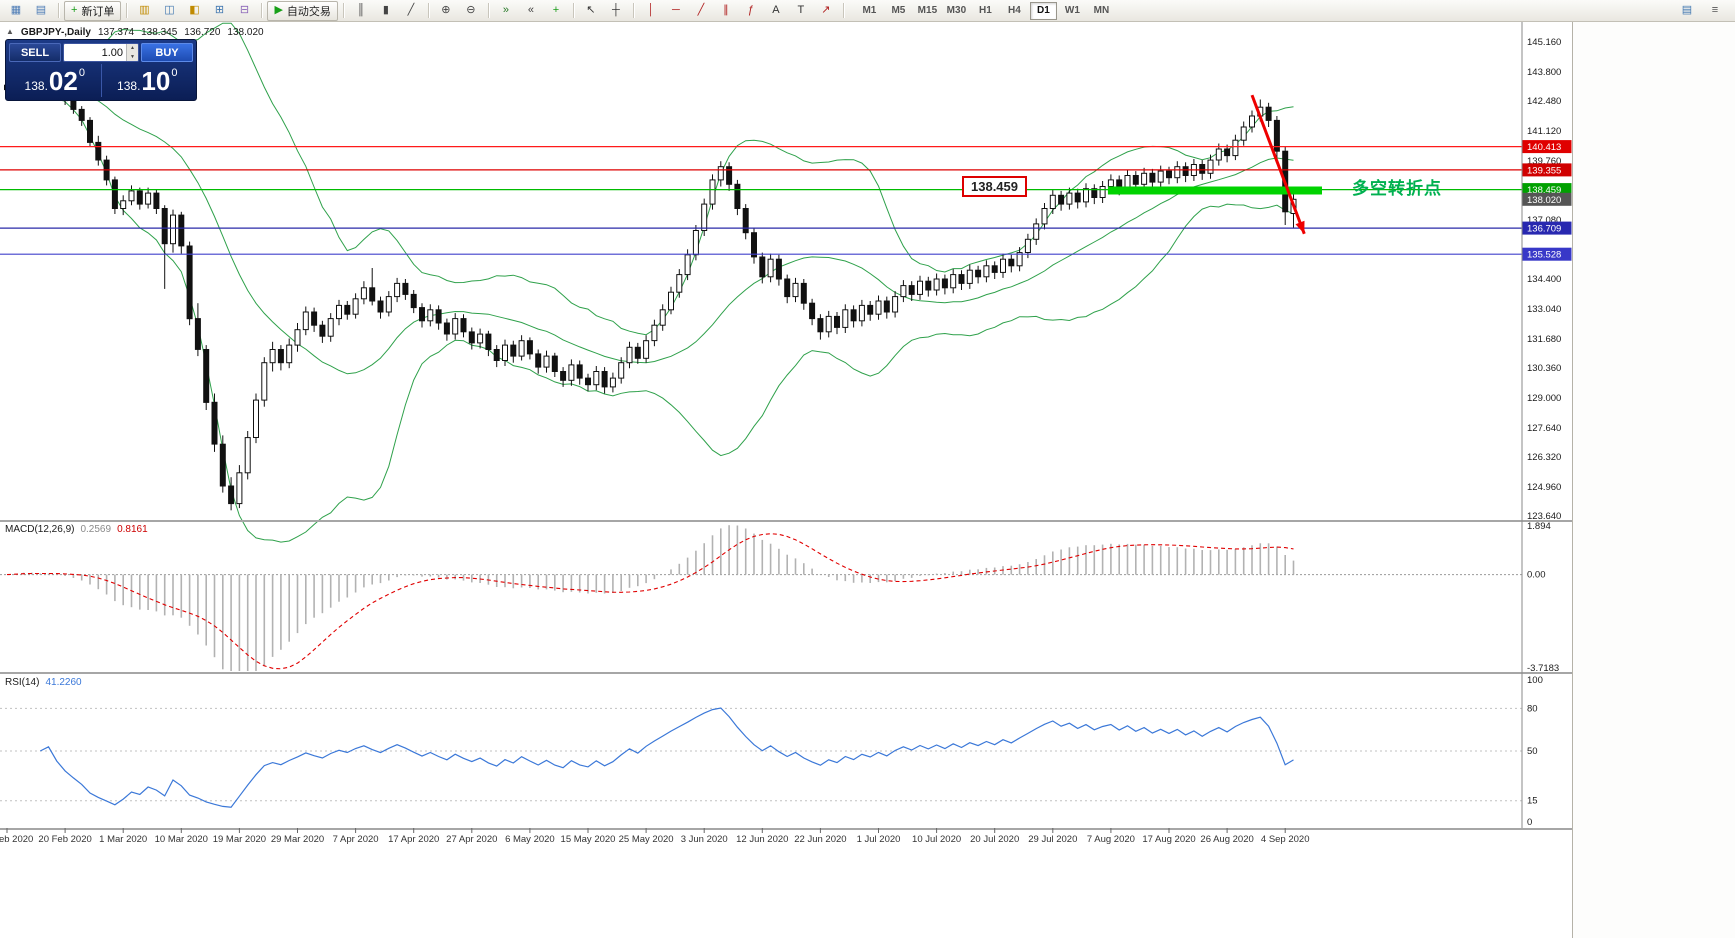 This screenshot has height=938, width=1735. What do you see at coordinates (1278, 164) in the screenshot?
I see `trend-arrow` at bounding box center [1278, 164].